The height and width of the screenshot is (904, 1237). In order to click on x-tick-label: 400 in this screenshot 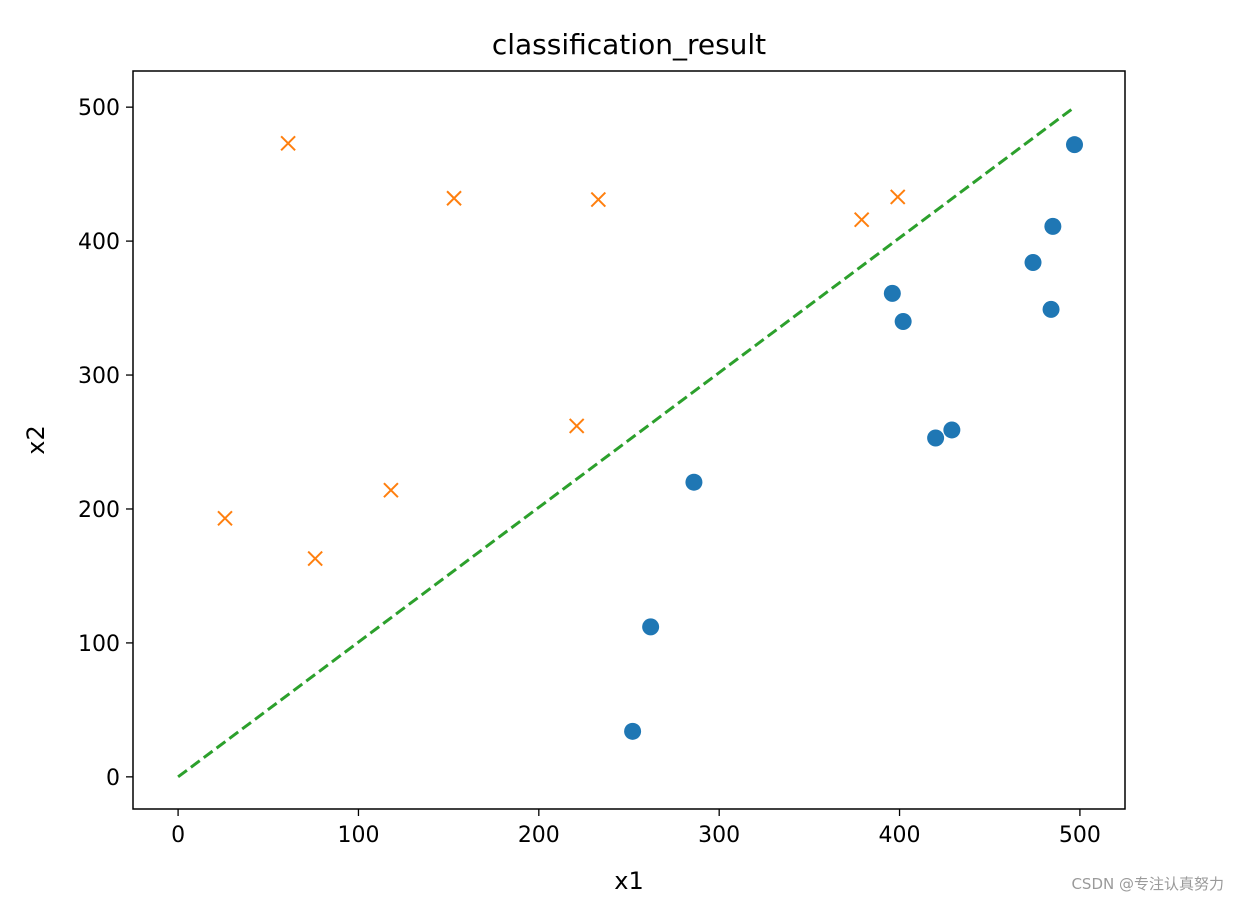, I will do `click(900, 835)`.